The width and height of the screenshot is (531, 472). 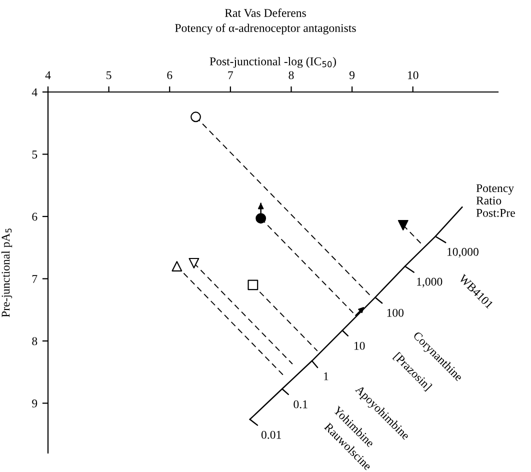 What do you see at coordinates (265, 13) in the screenshot?
I see `chart-title: Rat Vas Deferens` at bounding box center [265, 13].